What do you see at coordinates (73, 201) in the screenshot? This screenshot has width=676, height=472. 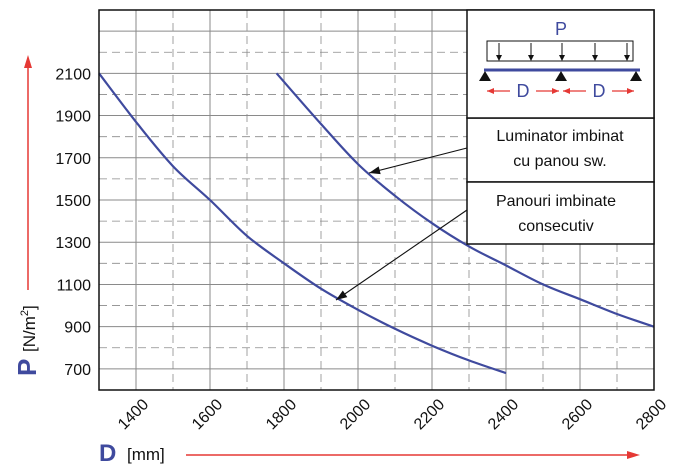 I see `y-tick-label: 1500` at bounding box center [73, 201].